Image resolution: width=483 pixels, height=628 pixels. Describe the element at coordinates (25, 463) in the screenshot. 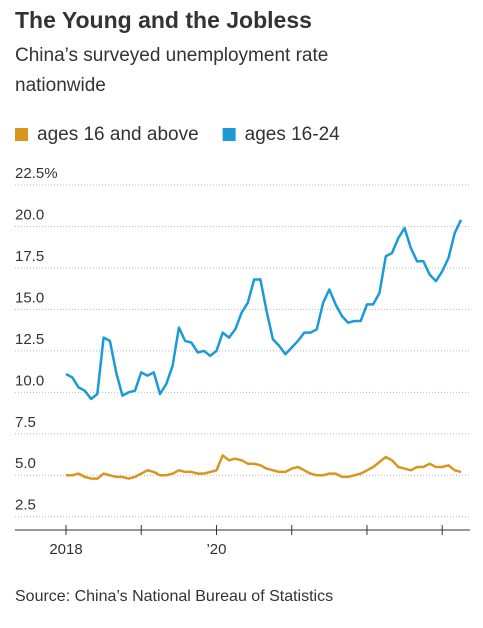

I see `y-tick-label: 5.0` at that location.